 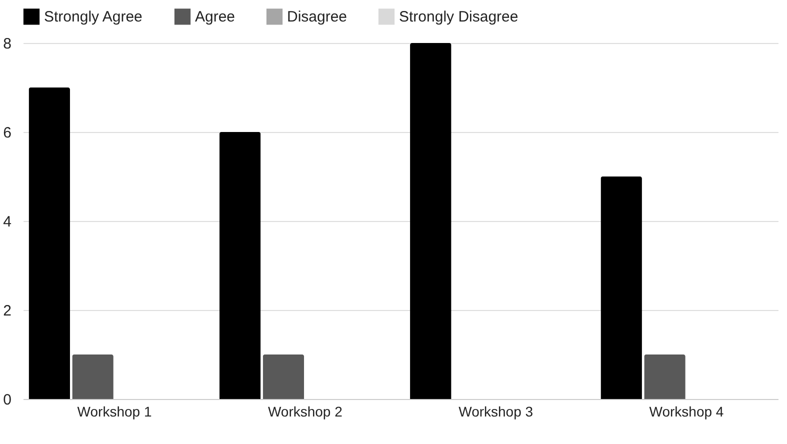 I want to click on x-tick-label: Workshop 4, so click(x=686, y=412).